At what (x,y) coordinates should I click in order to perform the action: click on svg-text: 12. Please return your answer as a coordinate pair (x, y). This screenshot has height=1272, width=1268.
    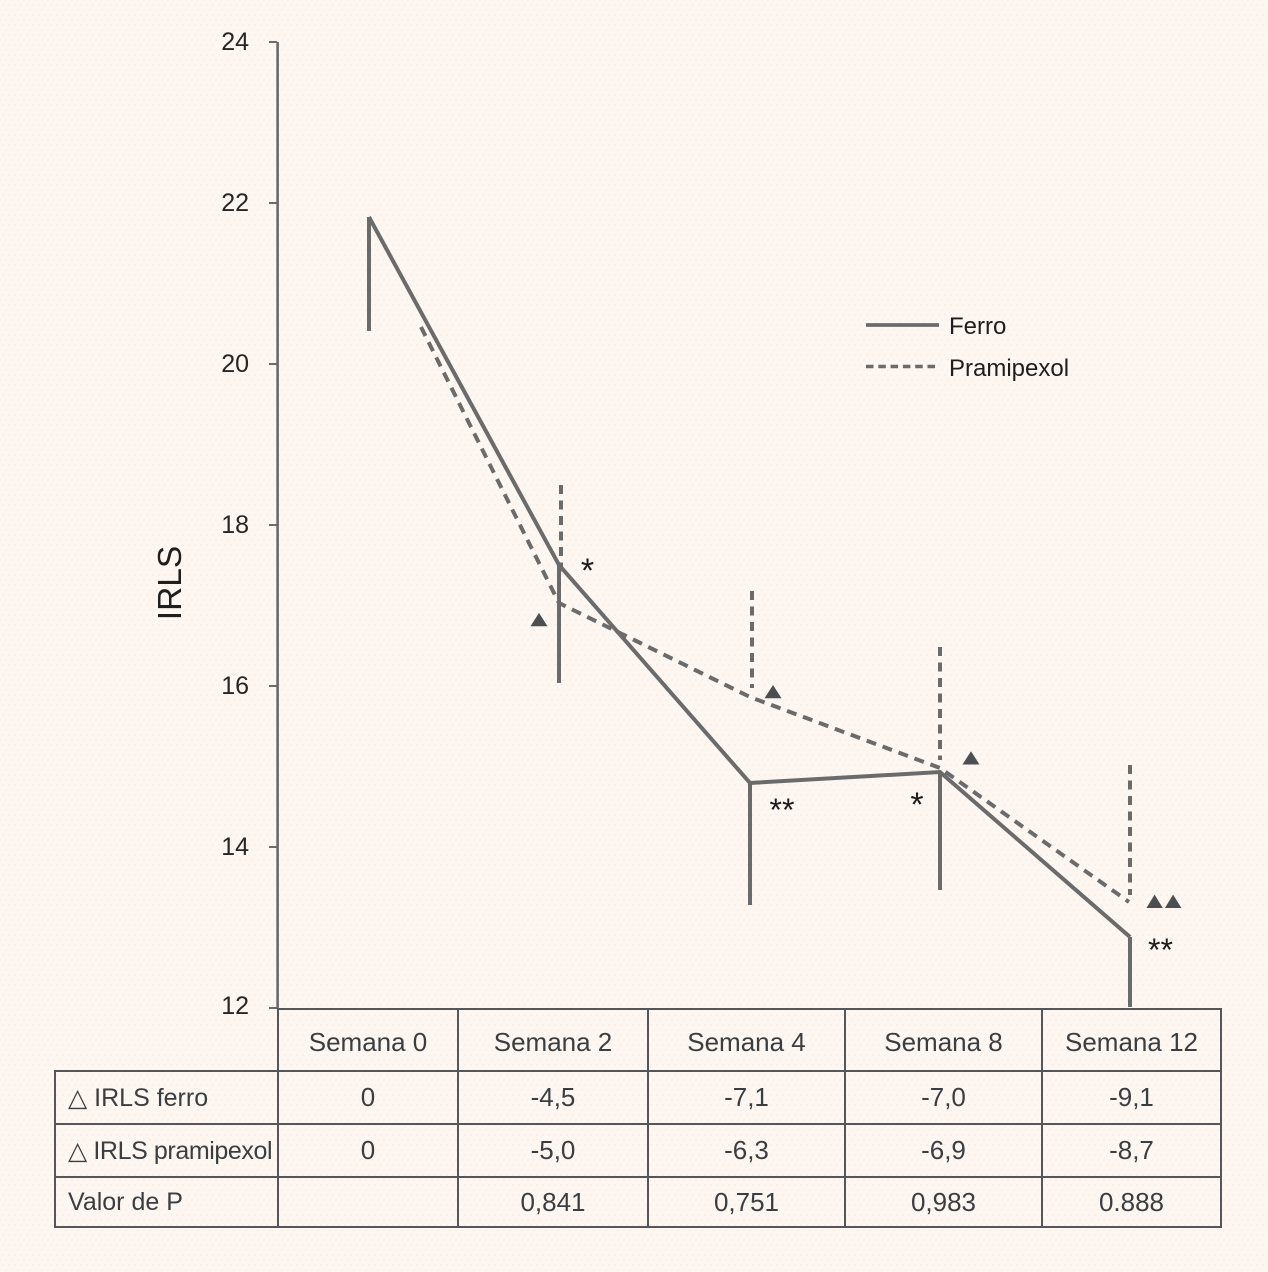
    Looking at the image, I should click on (235, 1006).